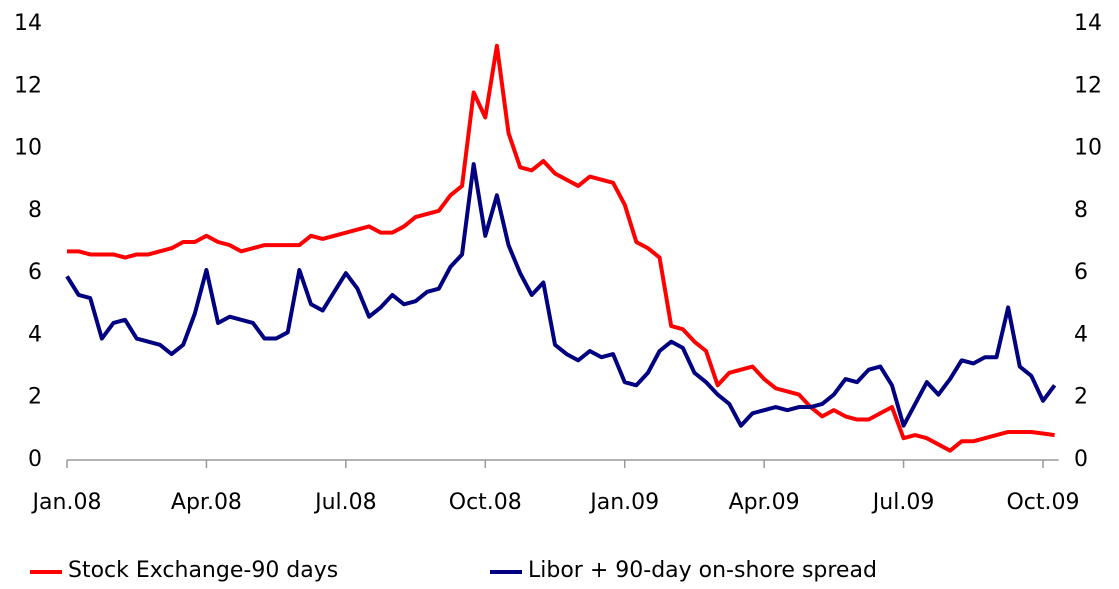  Describe the element at coordinates (35, 397) in the screenshot. I see `y-tick-label: 2` at that location.